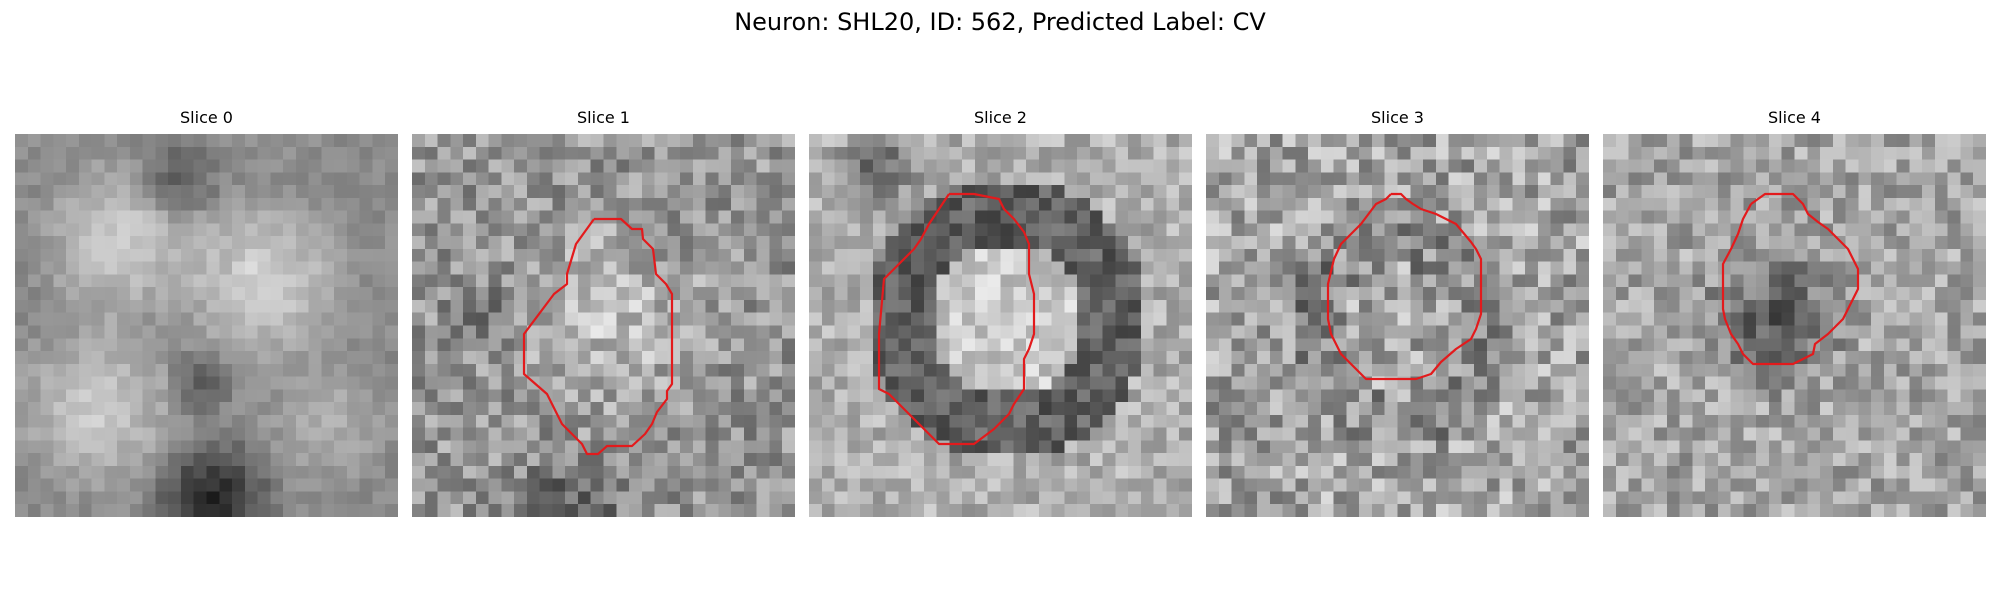  I want to click on slice-panel-1: Slice 1, so click(603, 312).